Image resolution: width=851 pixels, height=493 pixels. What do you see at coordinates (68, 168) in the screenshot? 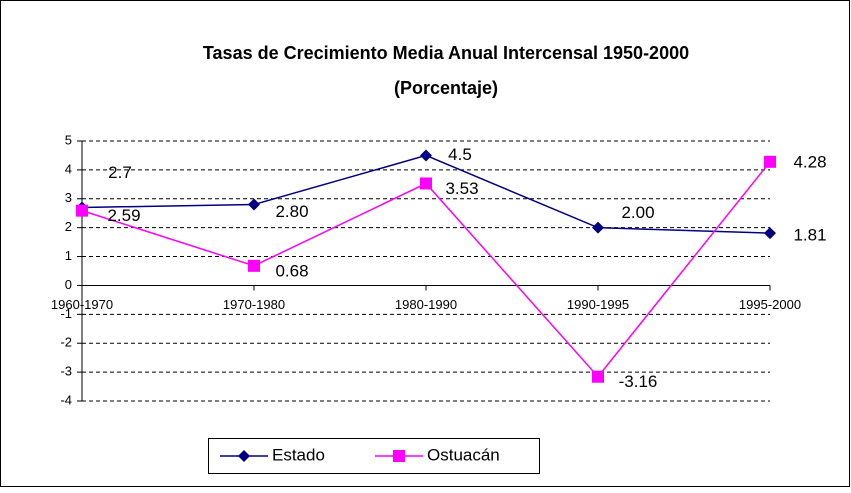
I see `y-tick-label: 4` at bounding box center [68, 168].